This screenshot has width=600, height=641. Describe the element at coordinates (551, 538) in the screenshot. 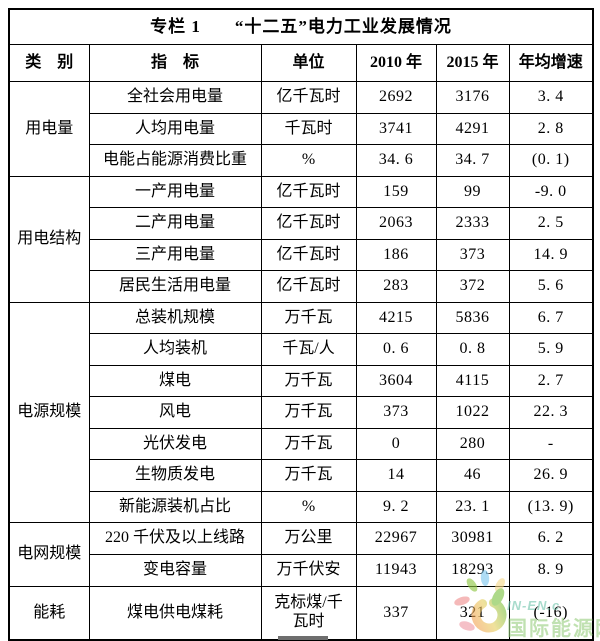

I see `growth-cell: 6. 2` at that location.